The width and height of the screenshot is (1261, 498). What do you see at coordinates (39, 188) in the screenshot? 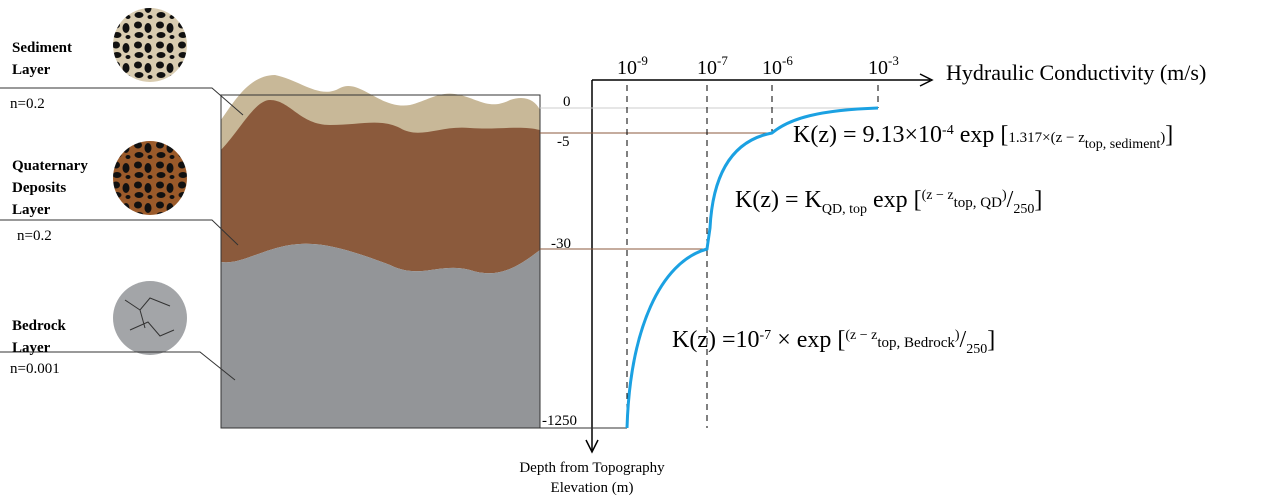
I see `layer-name: Deposits` at bounding box center [39, 188].